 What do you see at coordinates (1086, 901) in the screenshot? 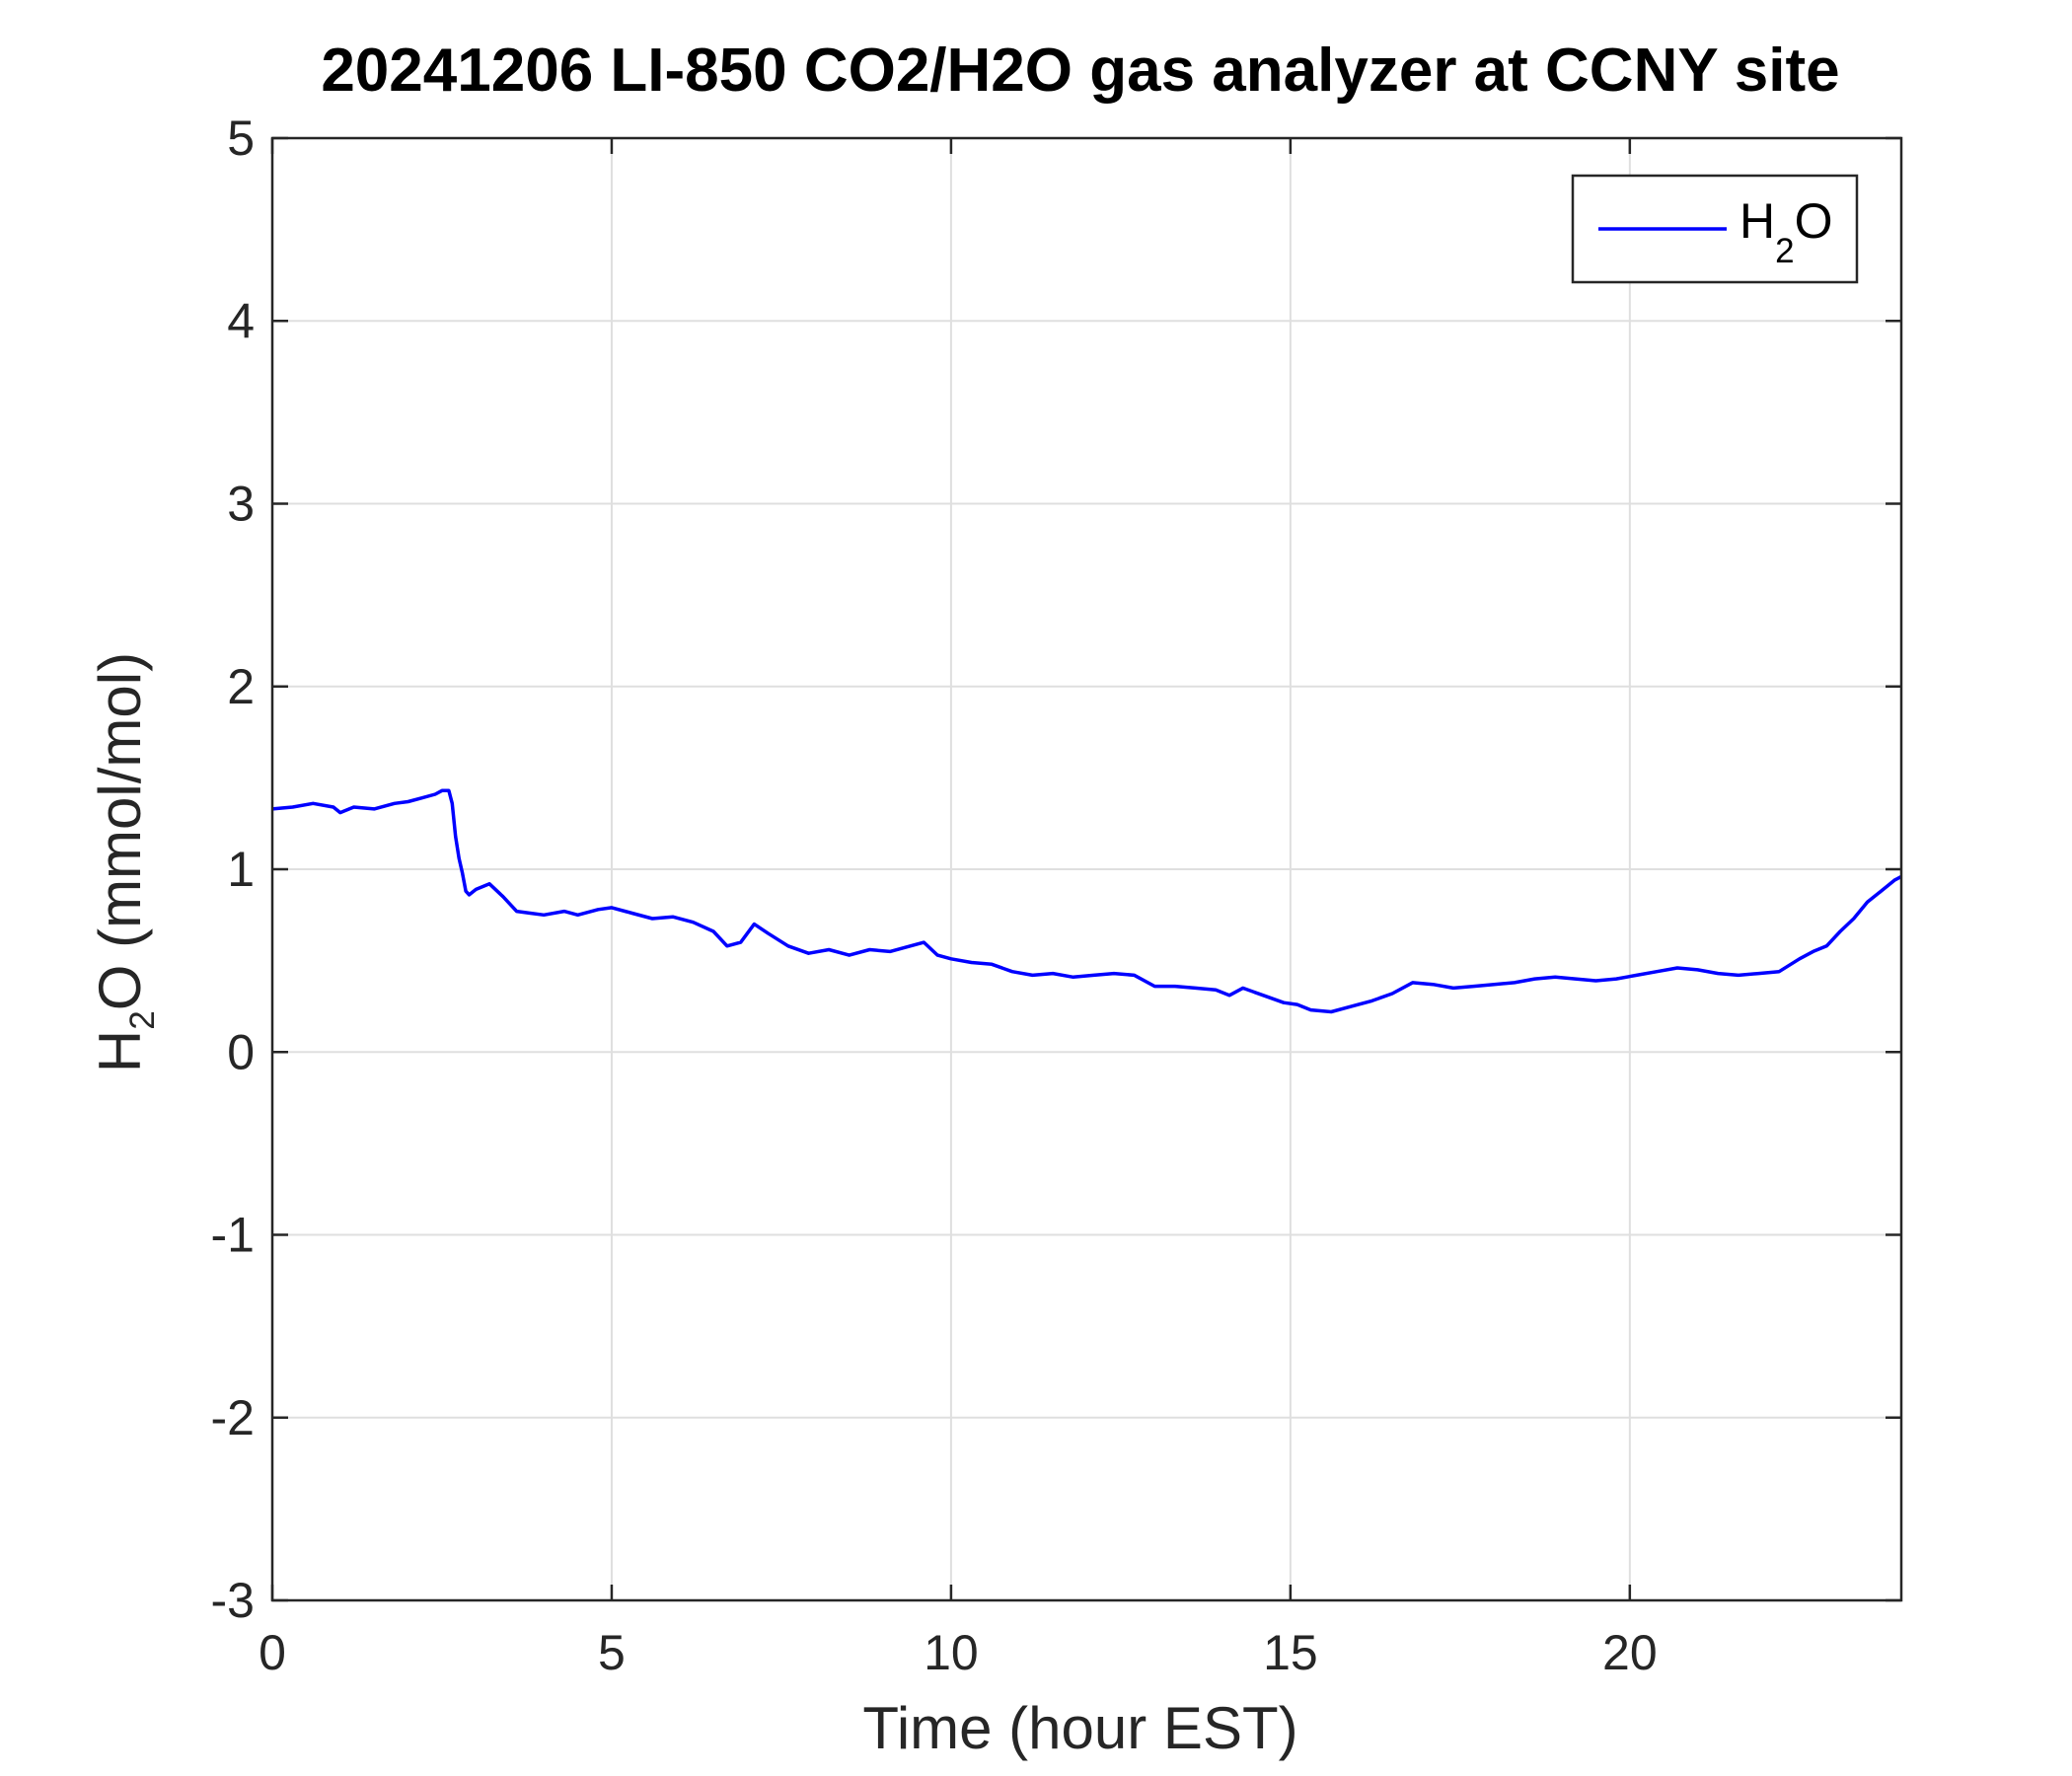
I see `series-line-h2o` at bounding box center [1086, 901].